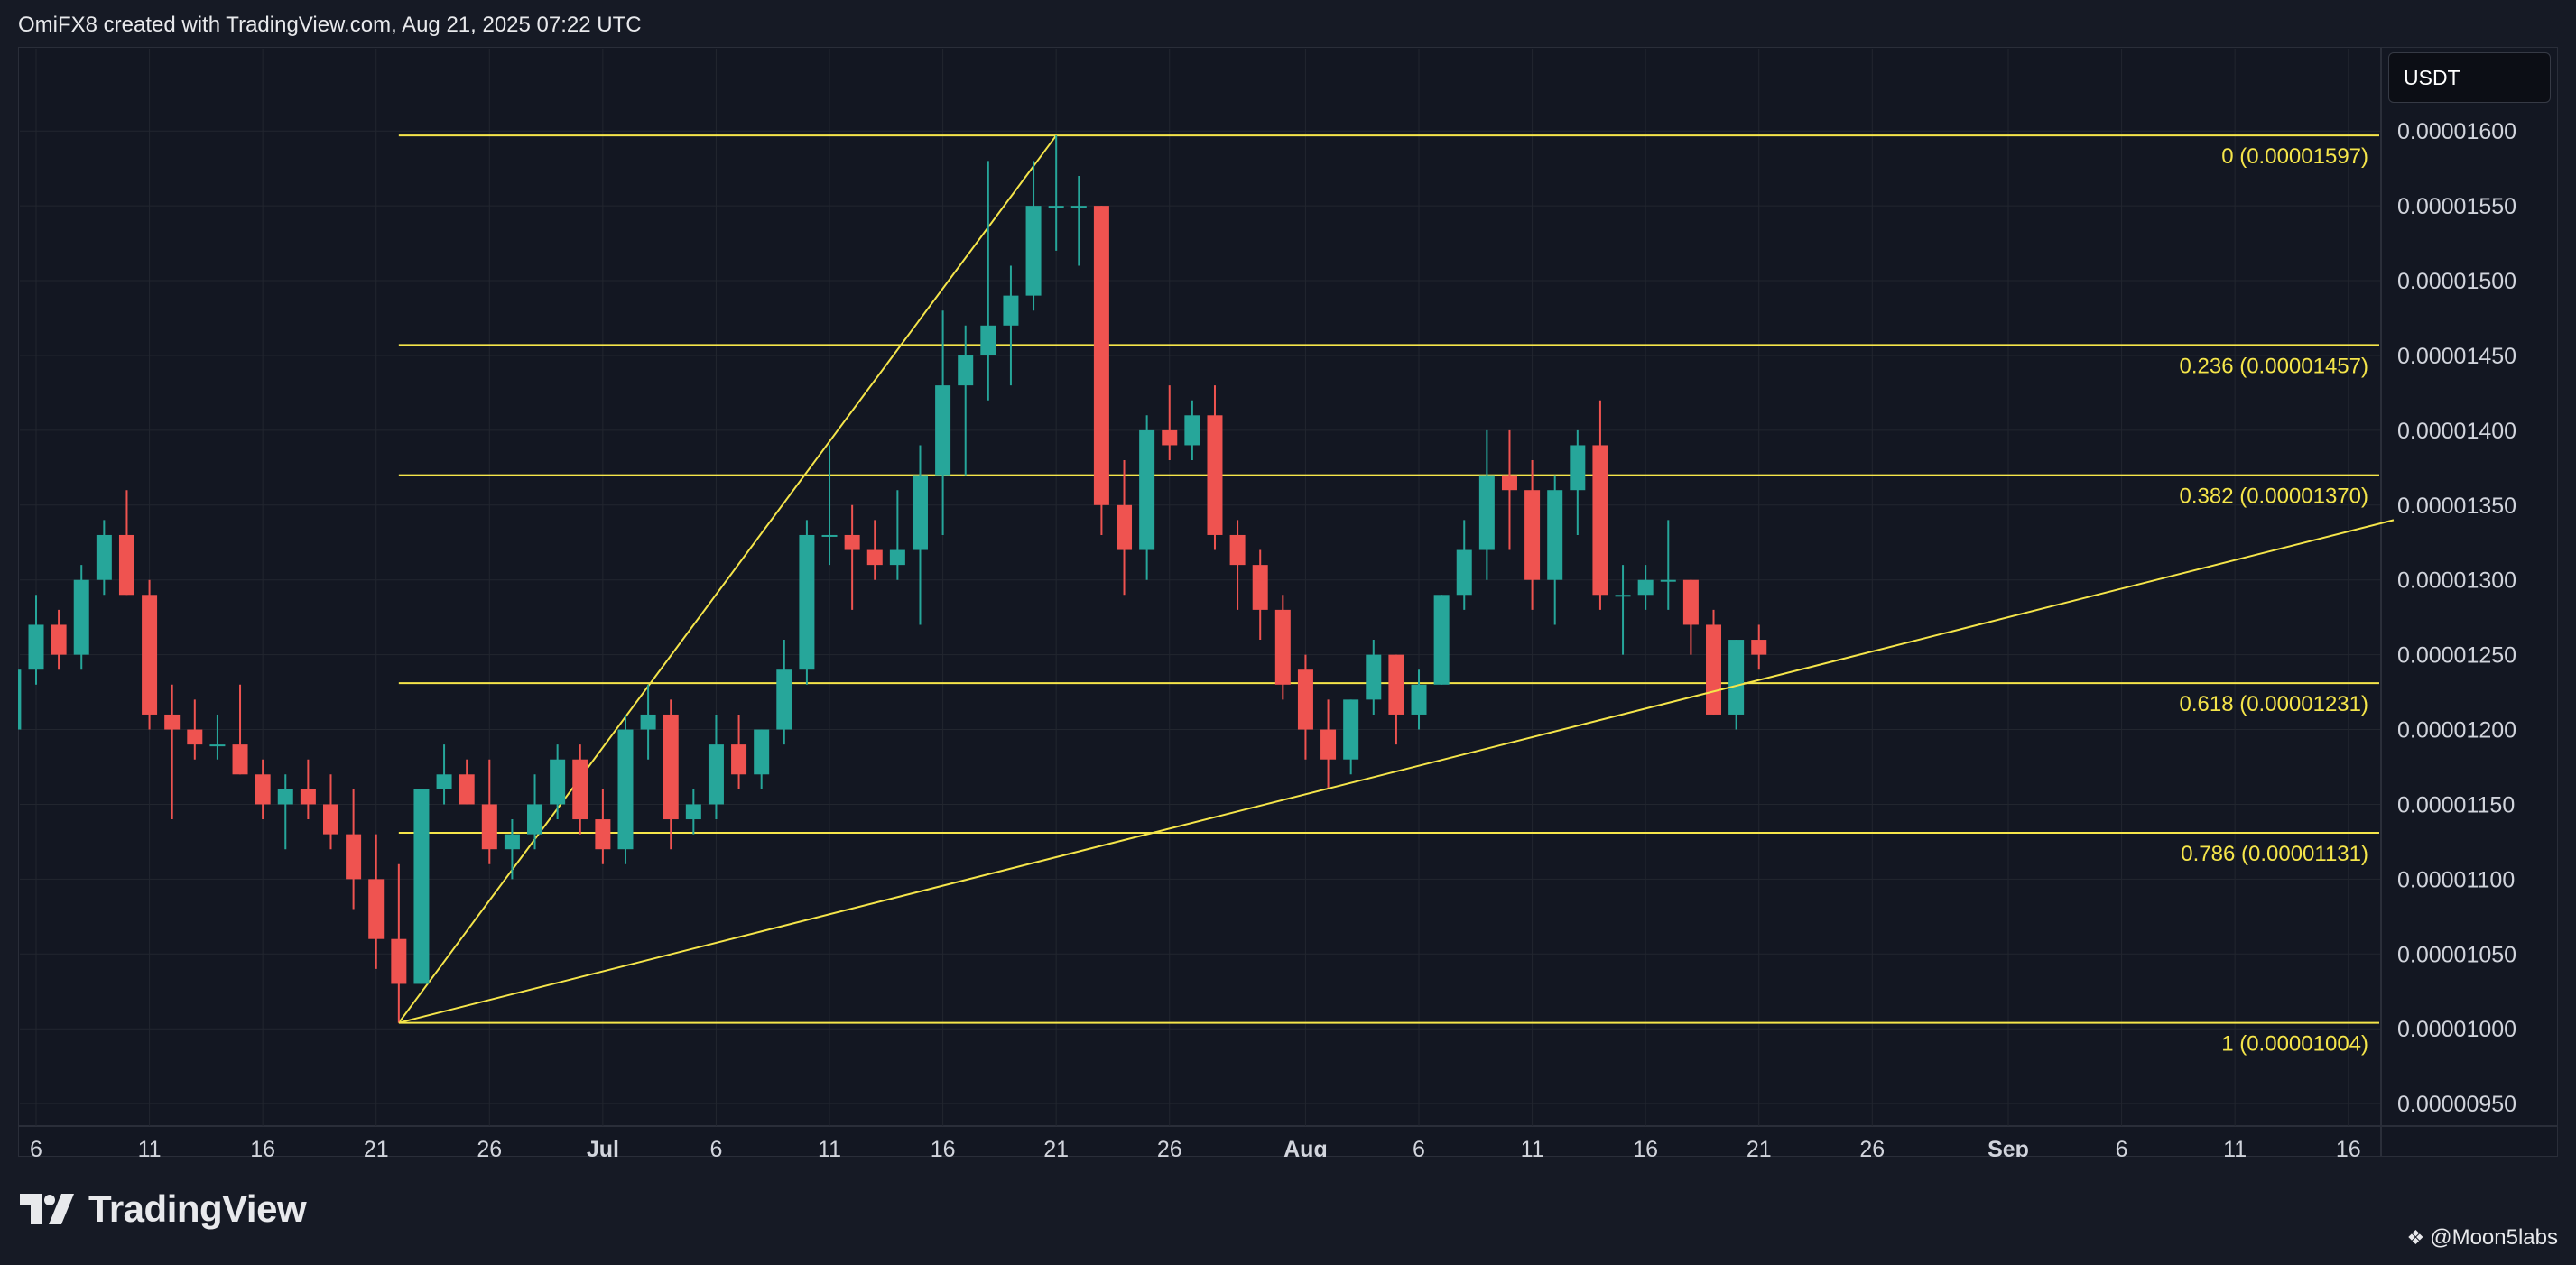  I want to click on price-tick-label: 0.00001550, so click(2456, 206).